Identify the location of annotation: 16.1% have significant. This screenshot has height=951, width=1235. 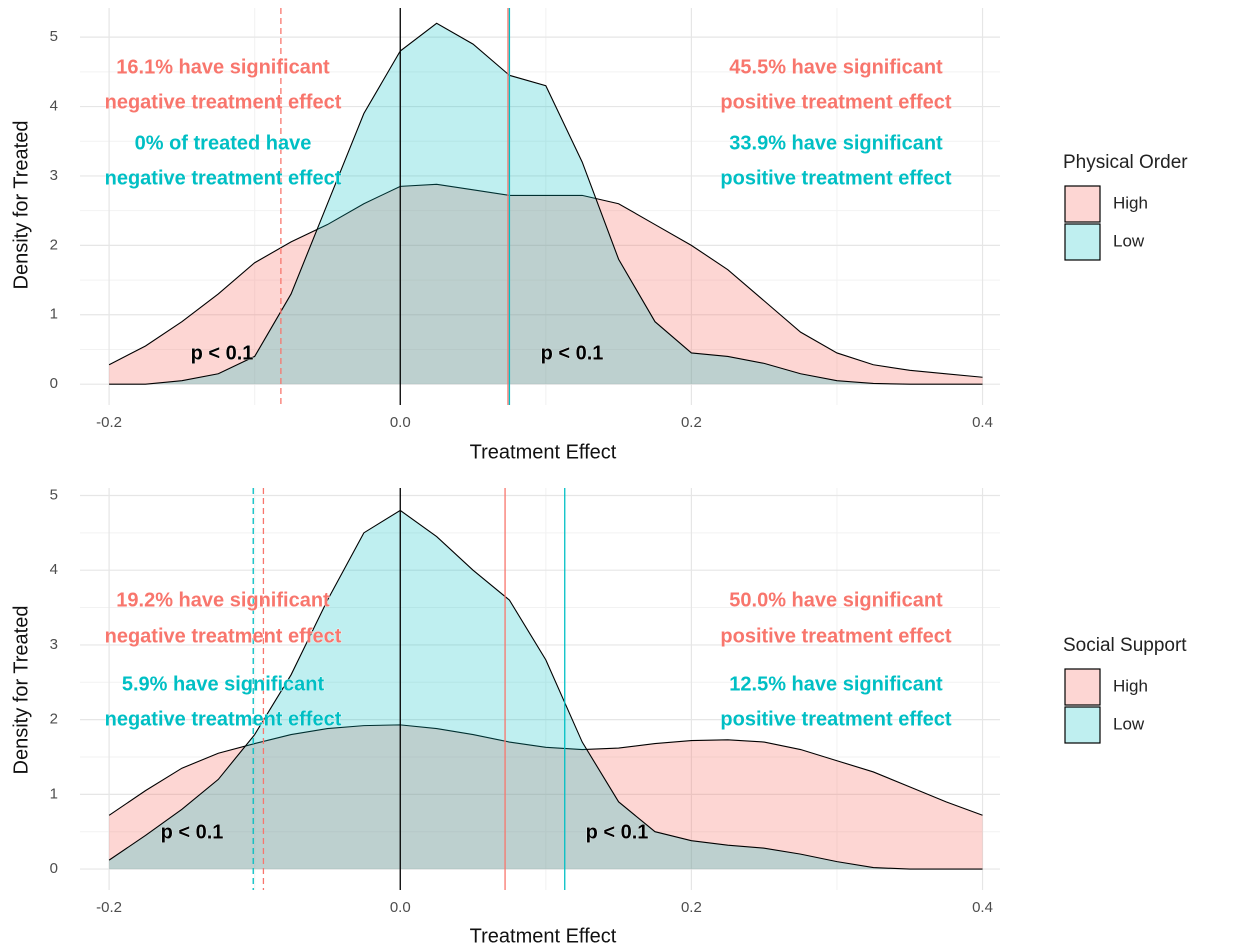
(223, 67).